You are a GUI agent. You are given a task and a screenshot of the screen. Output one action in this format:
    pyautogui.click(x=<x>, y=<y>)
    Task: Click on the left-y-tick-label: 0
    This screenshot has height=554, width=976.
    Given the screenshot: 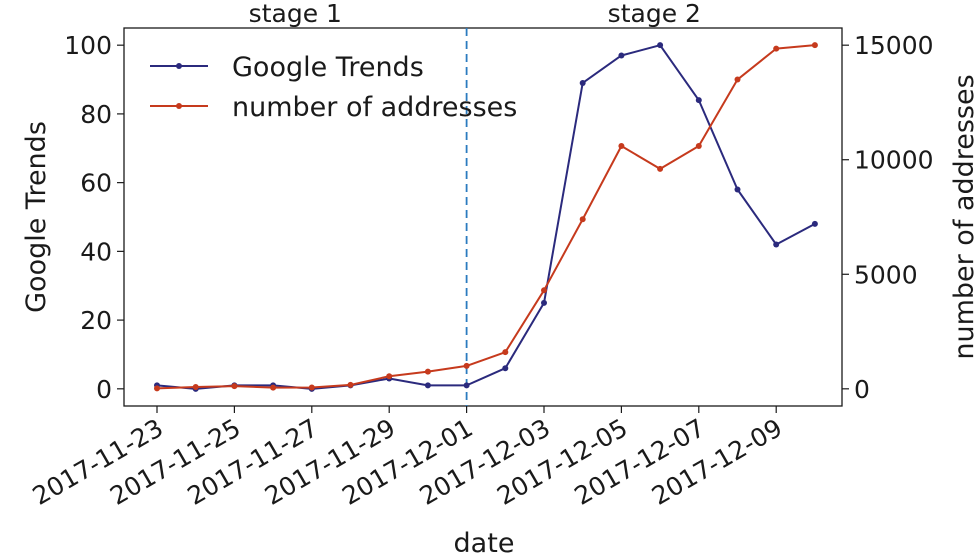 What is the action you would take?
    pyautogui.click(x=104, y=389)
    